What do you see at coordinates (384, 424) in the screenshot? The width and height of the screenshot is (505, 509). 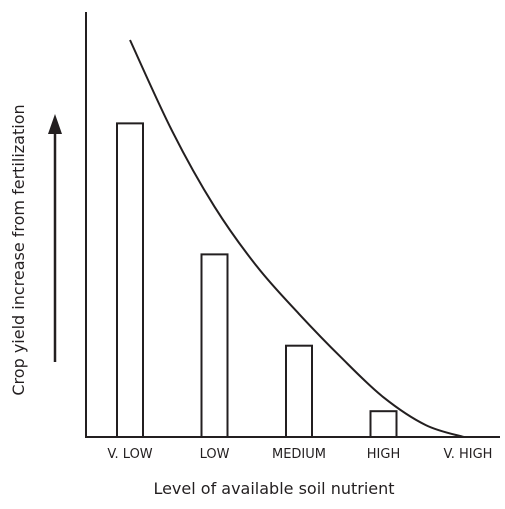 I see `bar-high` at bounding box center [384, 424].